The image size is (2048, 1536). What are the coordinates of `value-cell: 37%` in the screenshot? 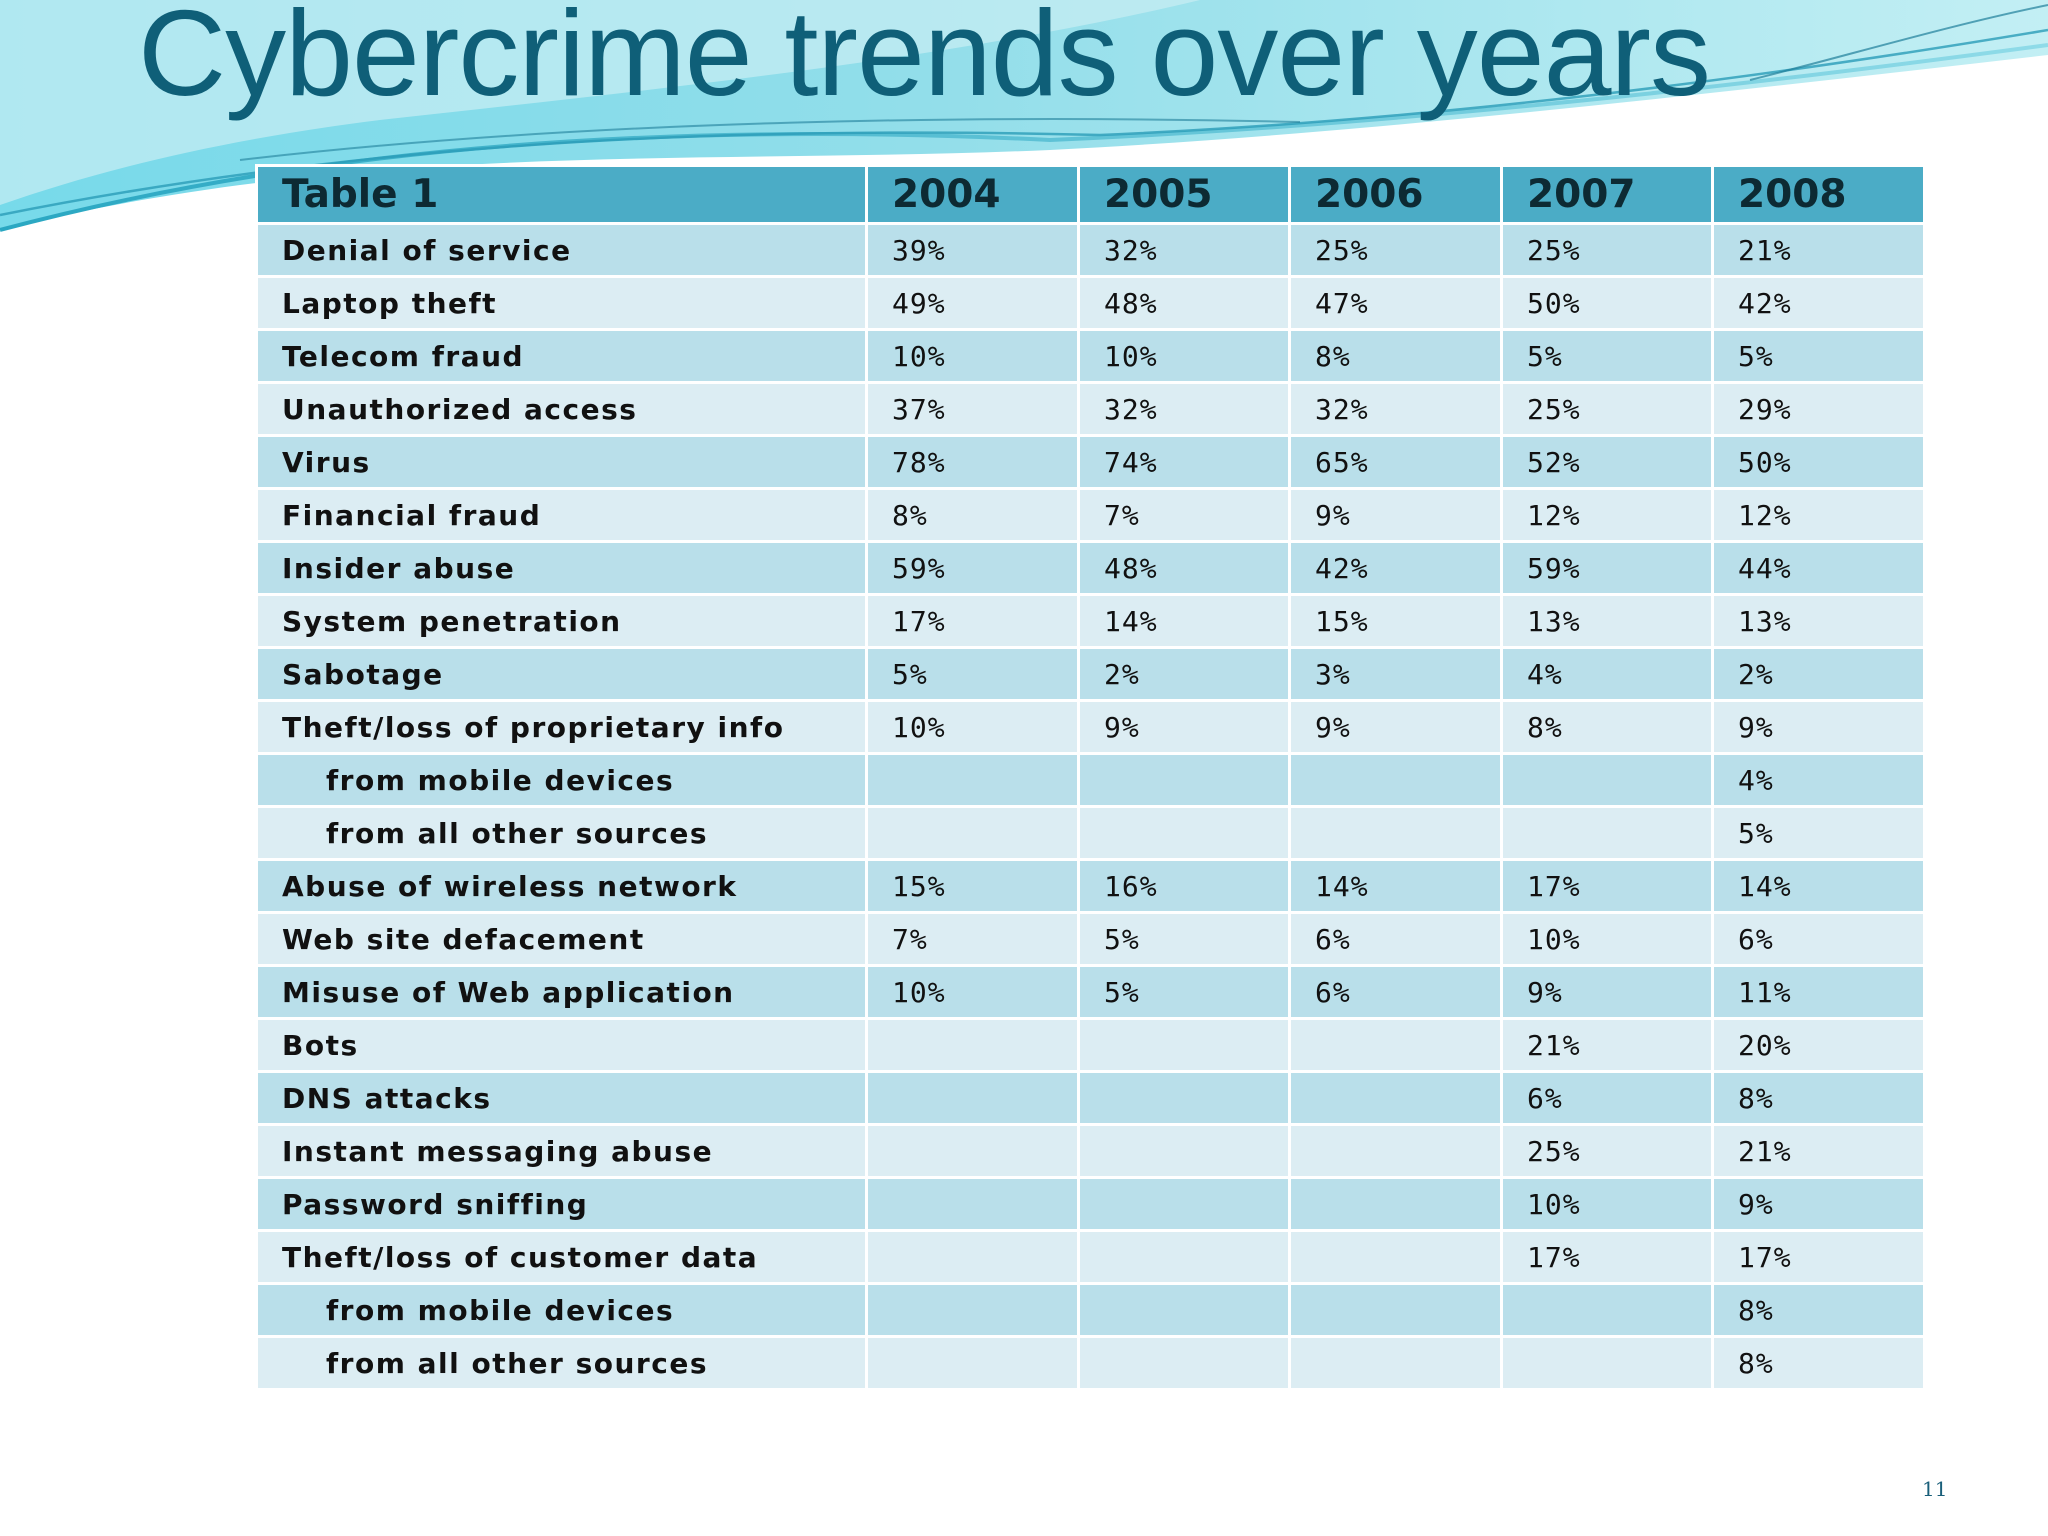 It's located at (972, 409).